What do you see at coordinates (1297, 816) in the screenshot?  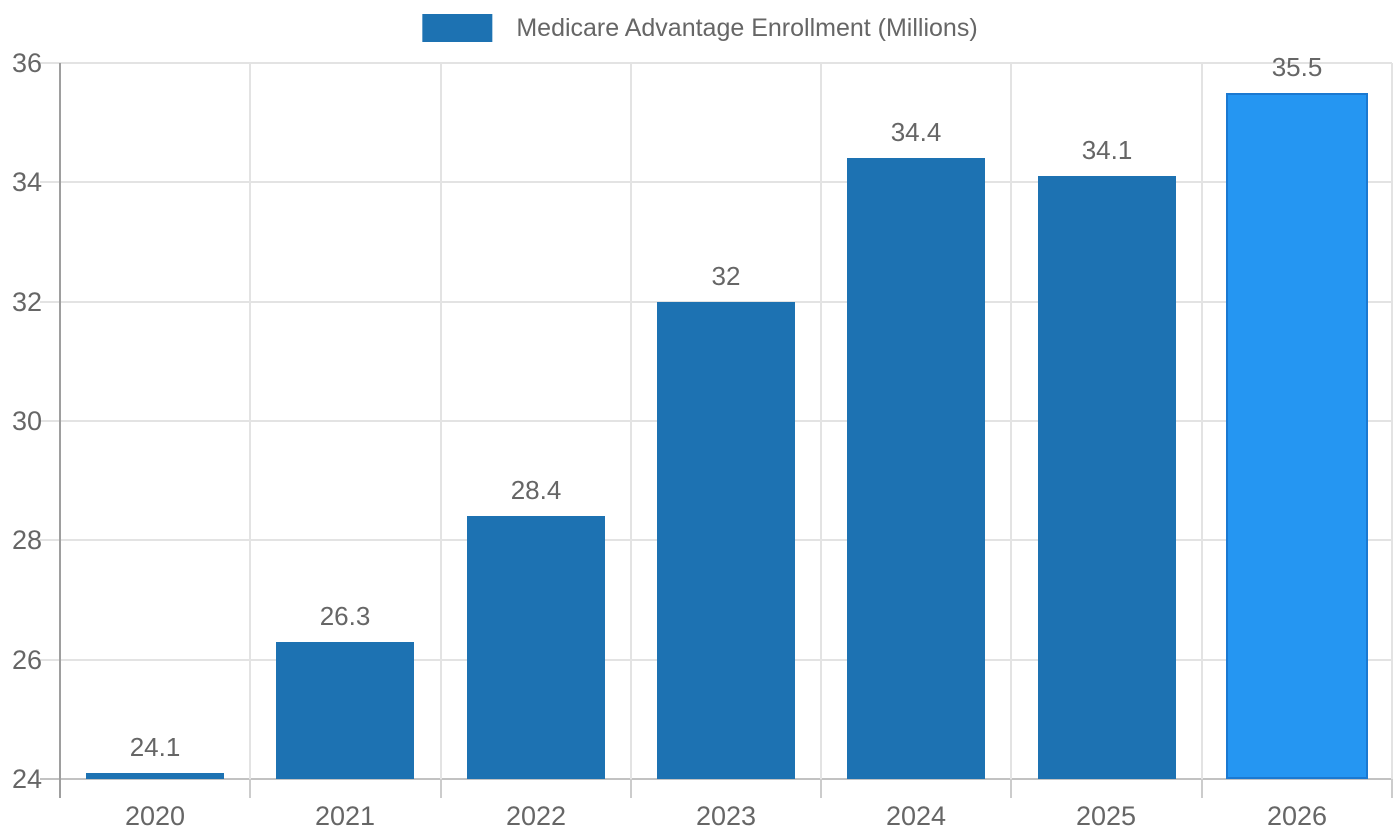 I see `x-axis-tick-label: 2026` at bounding box center [1297, 816].